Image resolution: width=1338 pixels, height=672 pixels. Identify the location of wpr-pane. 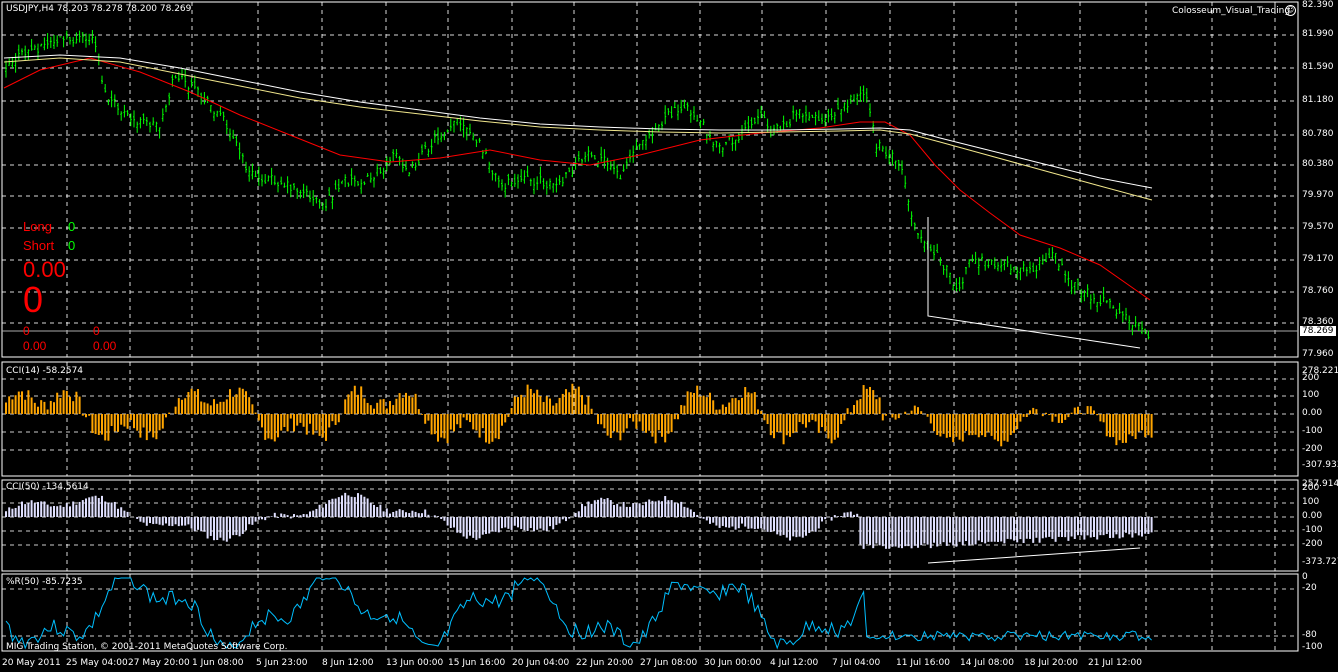
(650, 613).